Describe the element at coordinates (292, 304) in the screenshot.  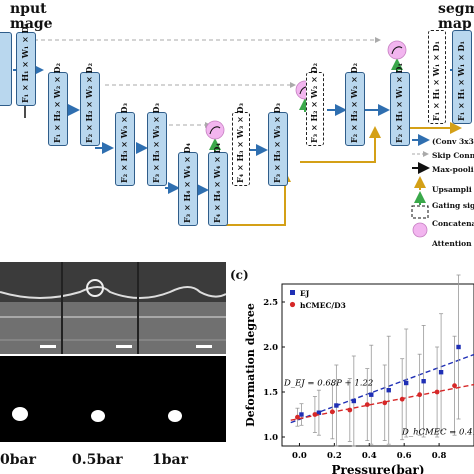
I see `legend-marker-hcmec` at that location.